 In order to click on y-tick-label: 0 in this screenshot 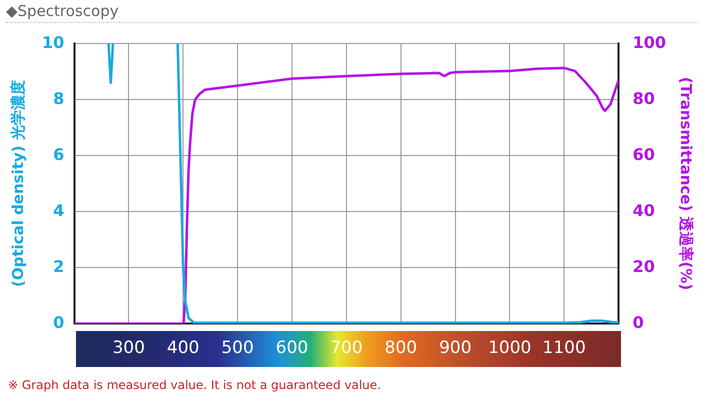, I will do `click(58, 322)`.